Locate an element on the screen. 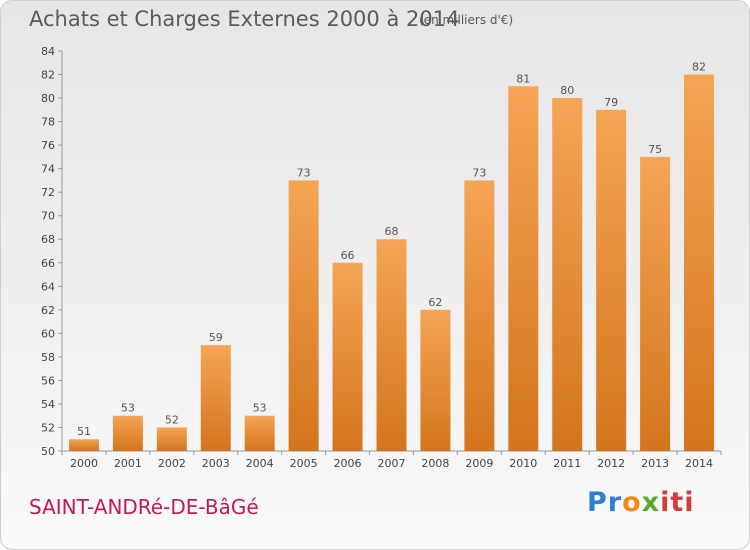 The width and height of the screenshot is (750, 550). chart-title: Achats et Charges Externes 2000 à 2014 is located at coordinates (244, 19).